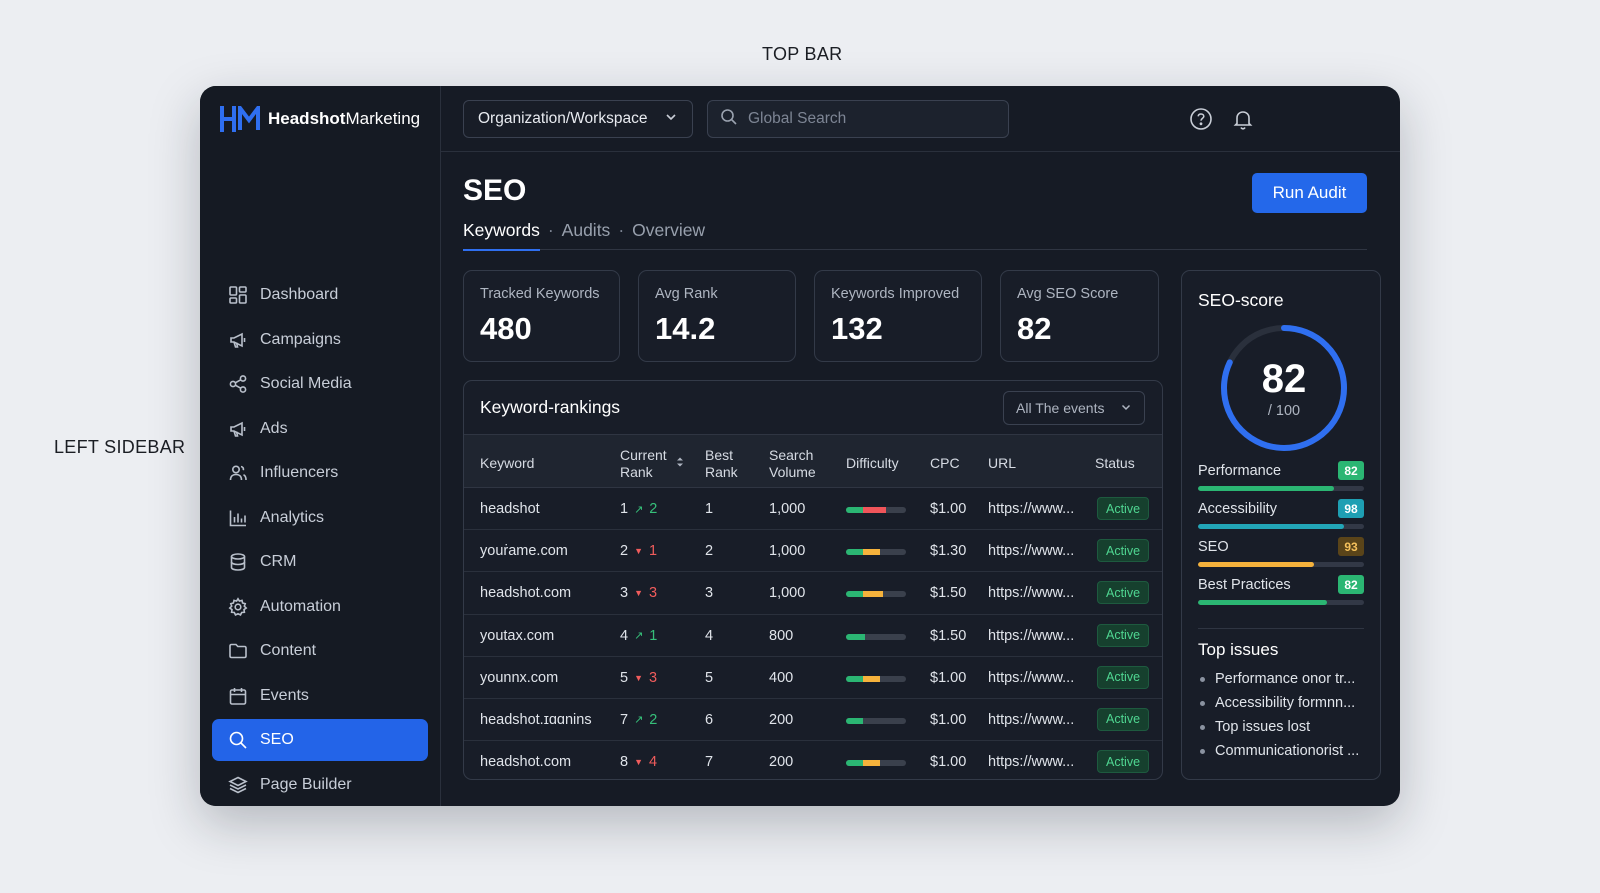 Image resolution: width=1600 pixels, height=893 pixels. What do you see at coordinates (586, 230) in the screenshot?
I see `tab-audits: Audits` at bounding box center [586, 230].